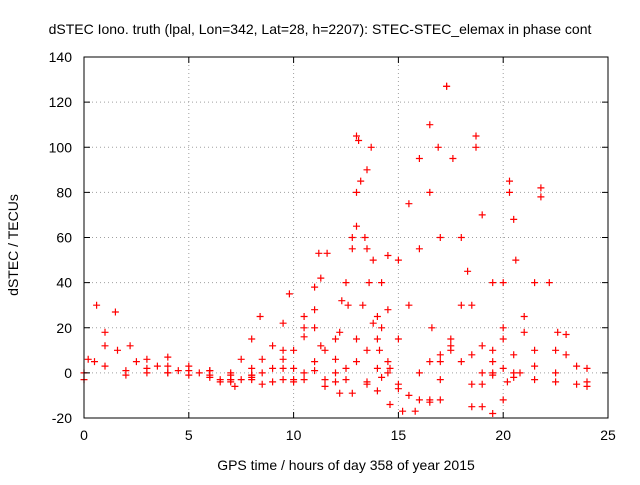  Describe the element at coordinates (61, 102) in the screenshot. I see `y-tick-label: 120` at that location.